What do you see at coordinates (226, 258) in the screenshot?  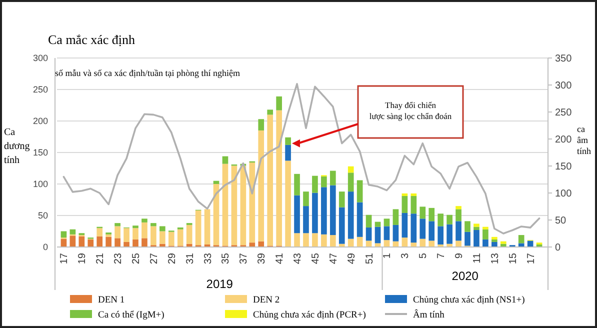 I see `x-tick-label: 35` at bounding box center [226, 258].